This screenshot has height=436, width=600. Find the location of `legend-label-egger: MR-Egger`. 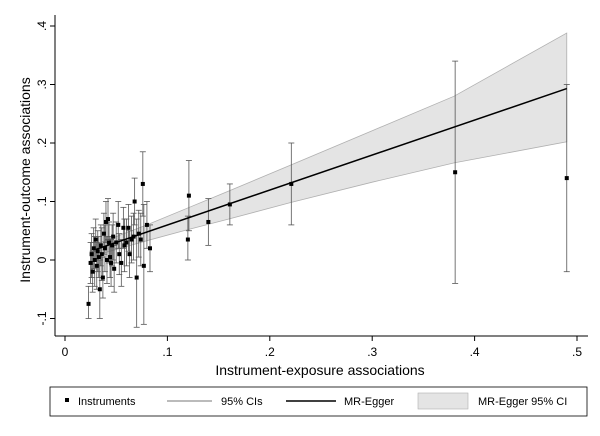

legend-label-egger: MR-Egger is located at coordinates (369, 402).